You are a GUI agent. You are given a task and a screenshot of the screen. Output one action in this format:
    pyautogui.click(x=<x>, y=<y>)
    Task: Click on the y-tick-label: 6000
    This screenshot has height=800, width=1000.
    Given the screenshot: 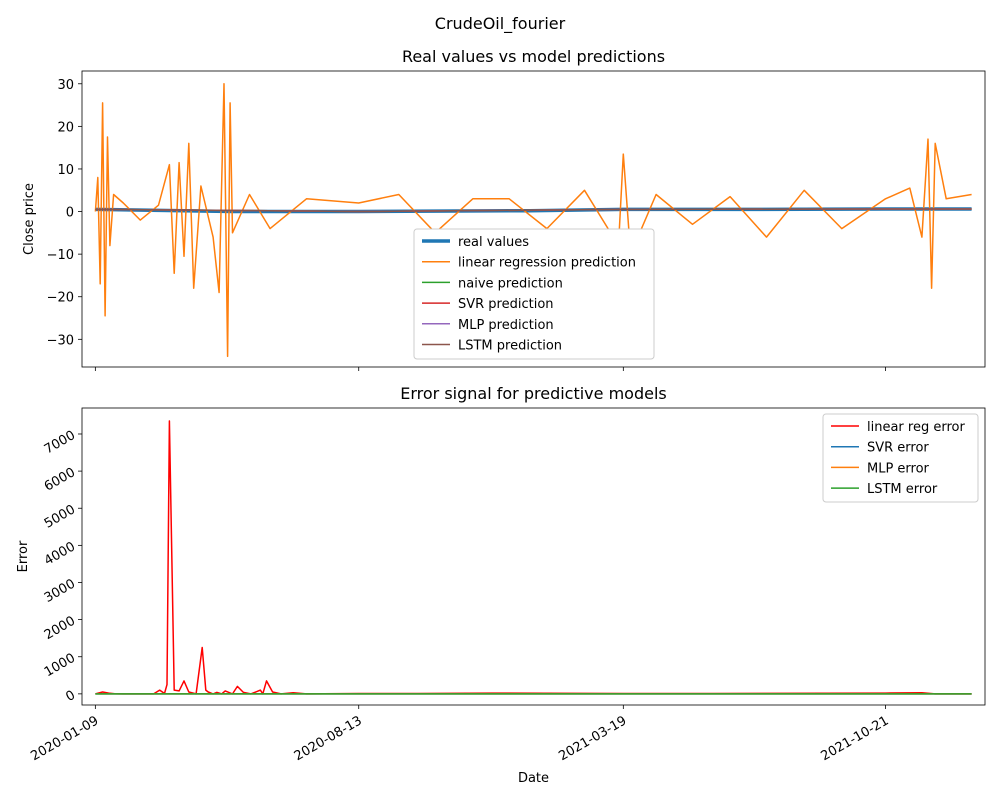 What is the action you would take?
    pyautogui.click(x=60, y=480)
    